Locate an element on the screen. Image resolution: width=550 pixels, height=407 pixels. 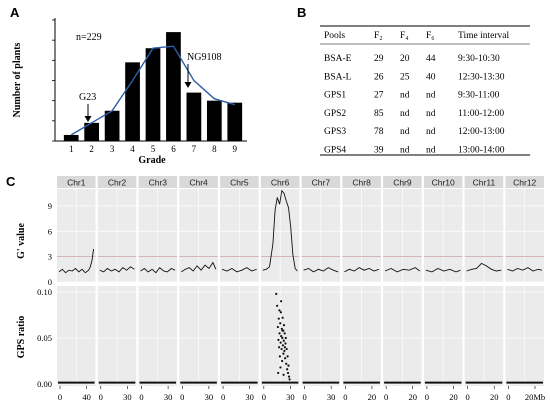
facet-chr5: Chr5 is located at coordinates (239, 282).